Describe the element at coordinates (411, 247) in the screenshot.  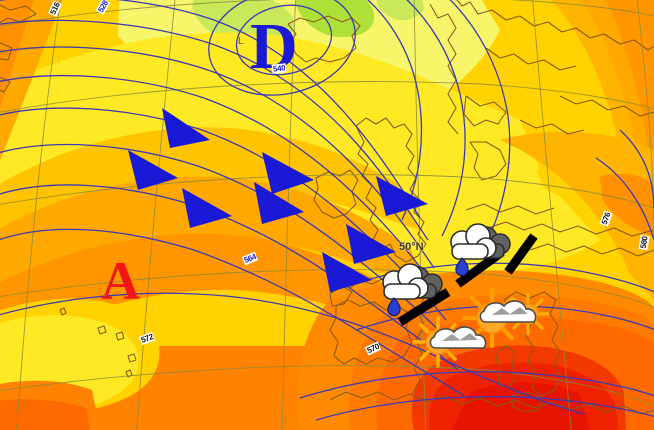
I see `latitude-label-50n: 50°N` at that location.